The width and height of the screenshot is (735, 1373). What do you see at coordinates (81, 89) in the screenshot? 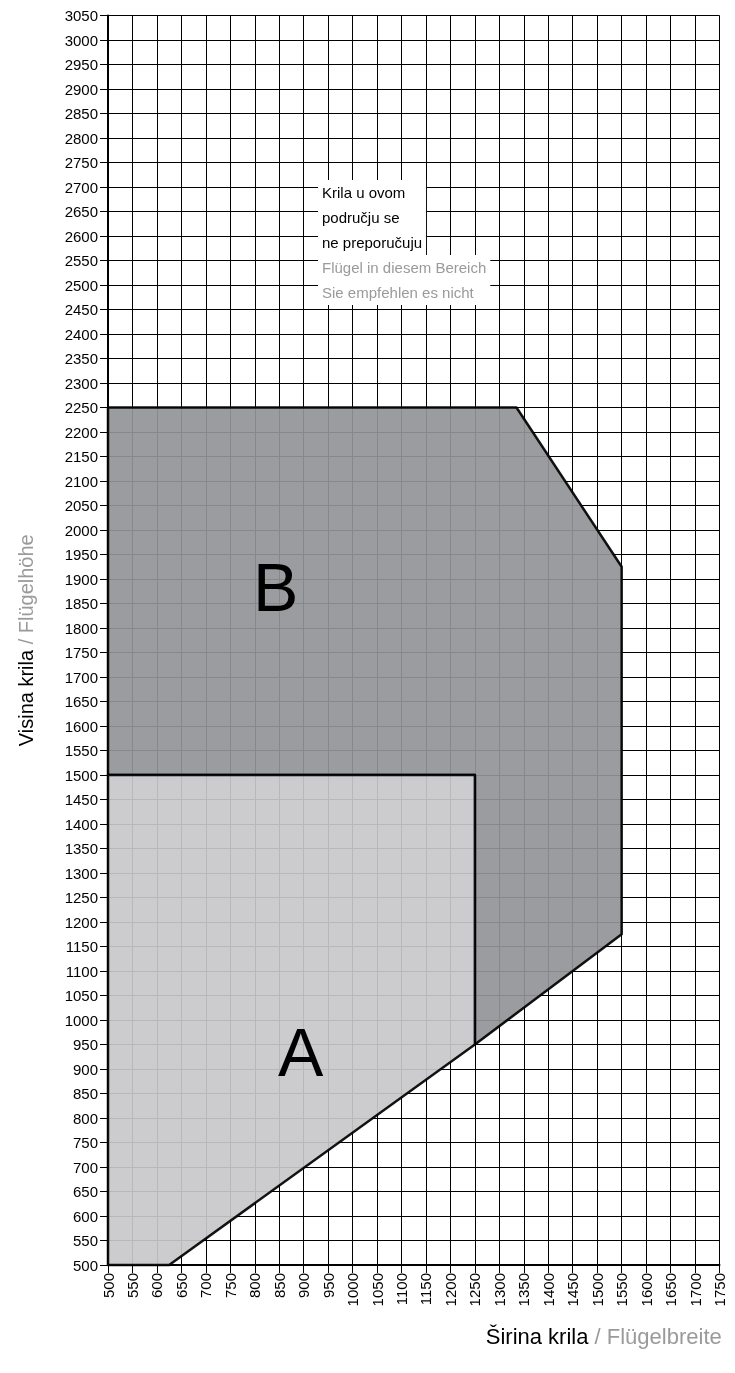
I see `y-tick-label: 2900` at bounding box center [81, 89].